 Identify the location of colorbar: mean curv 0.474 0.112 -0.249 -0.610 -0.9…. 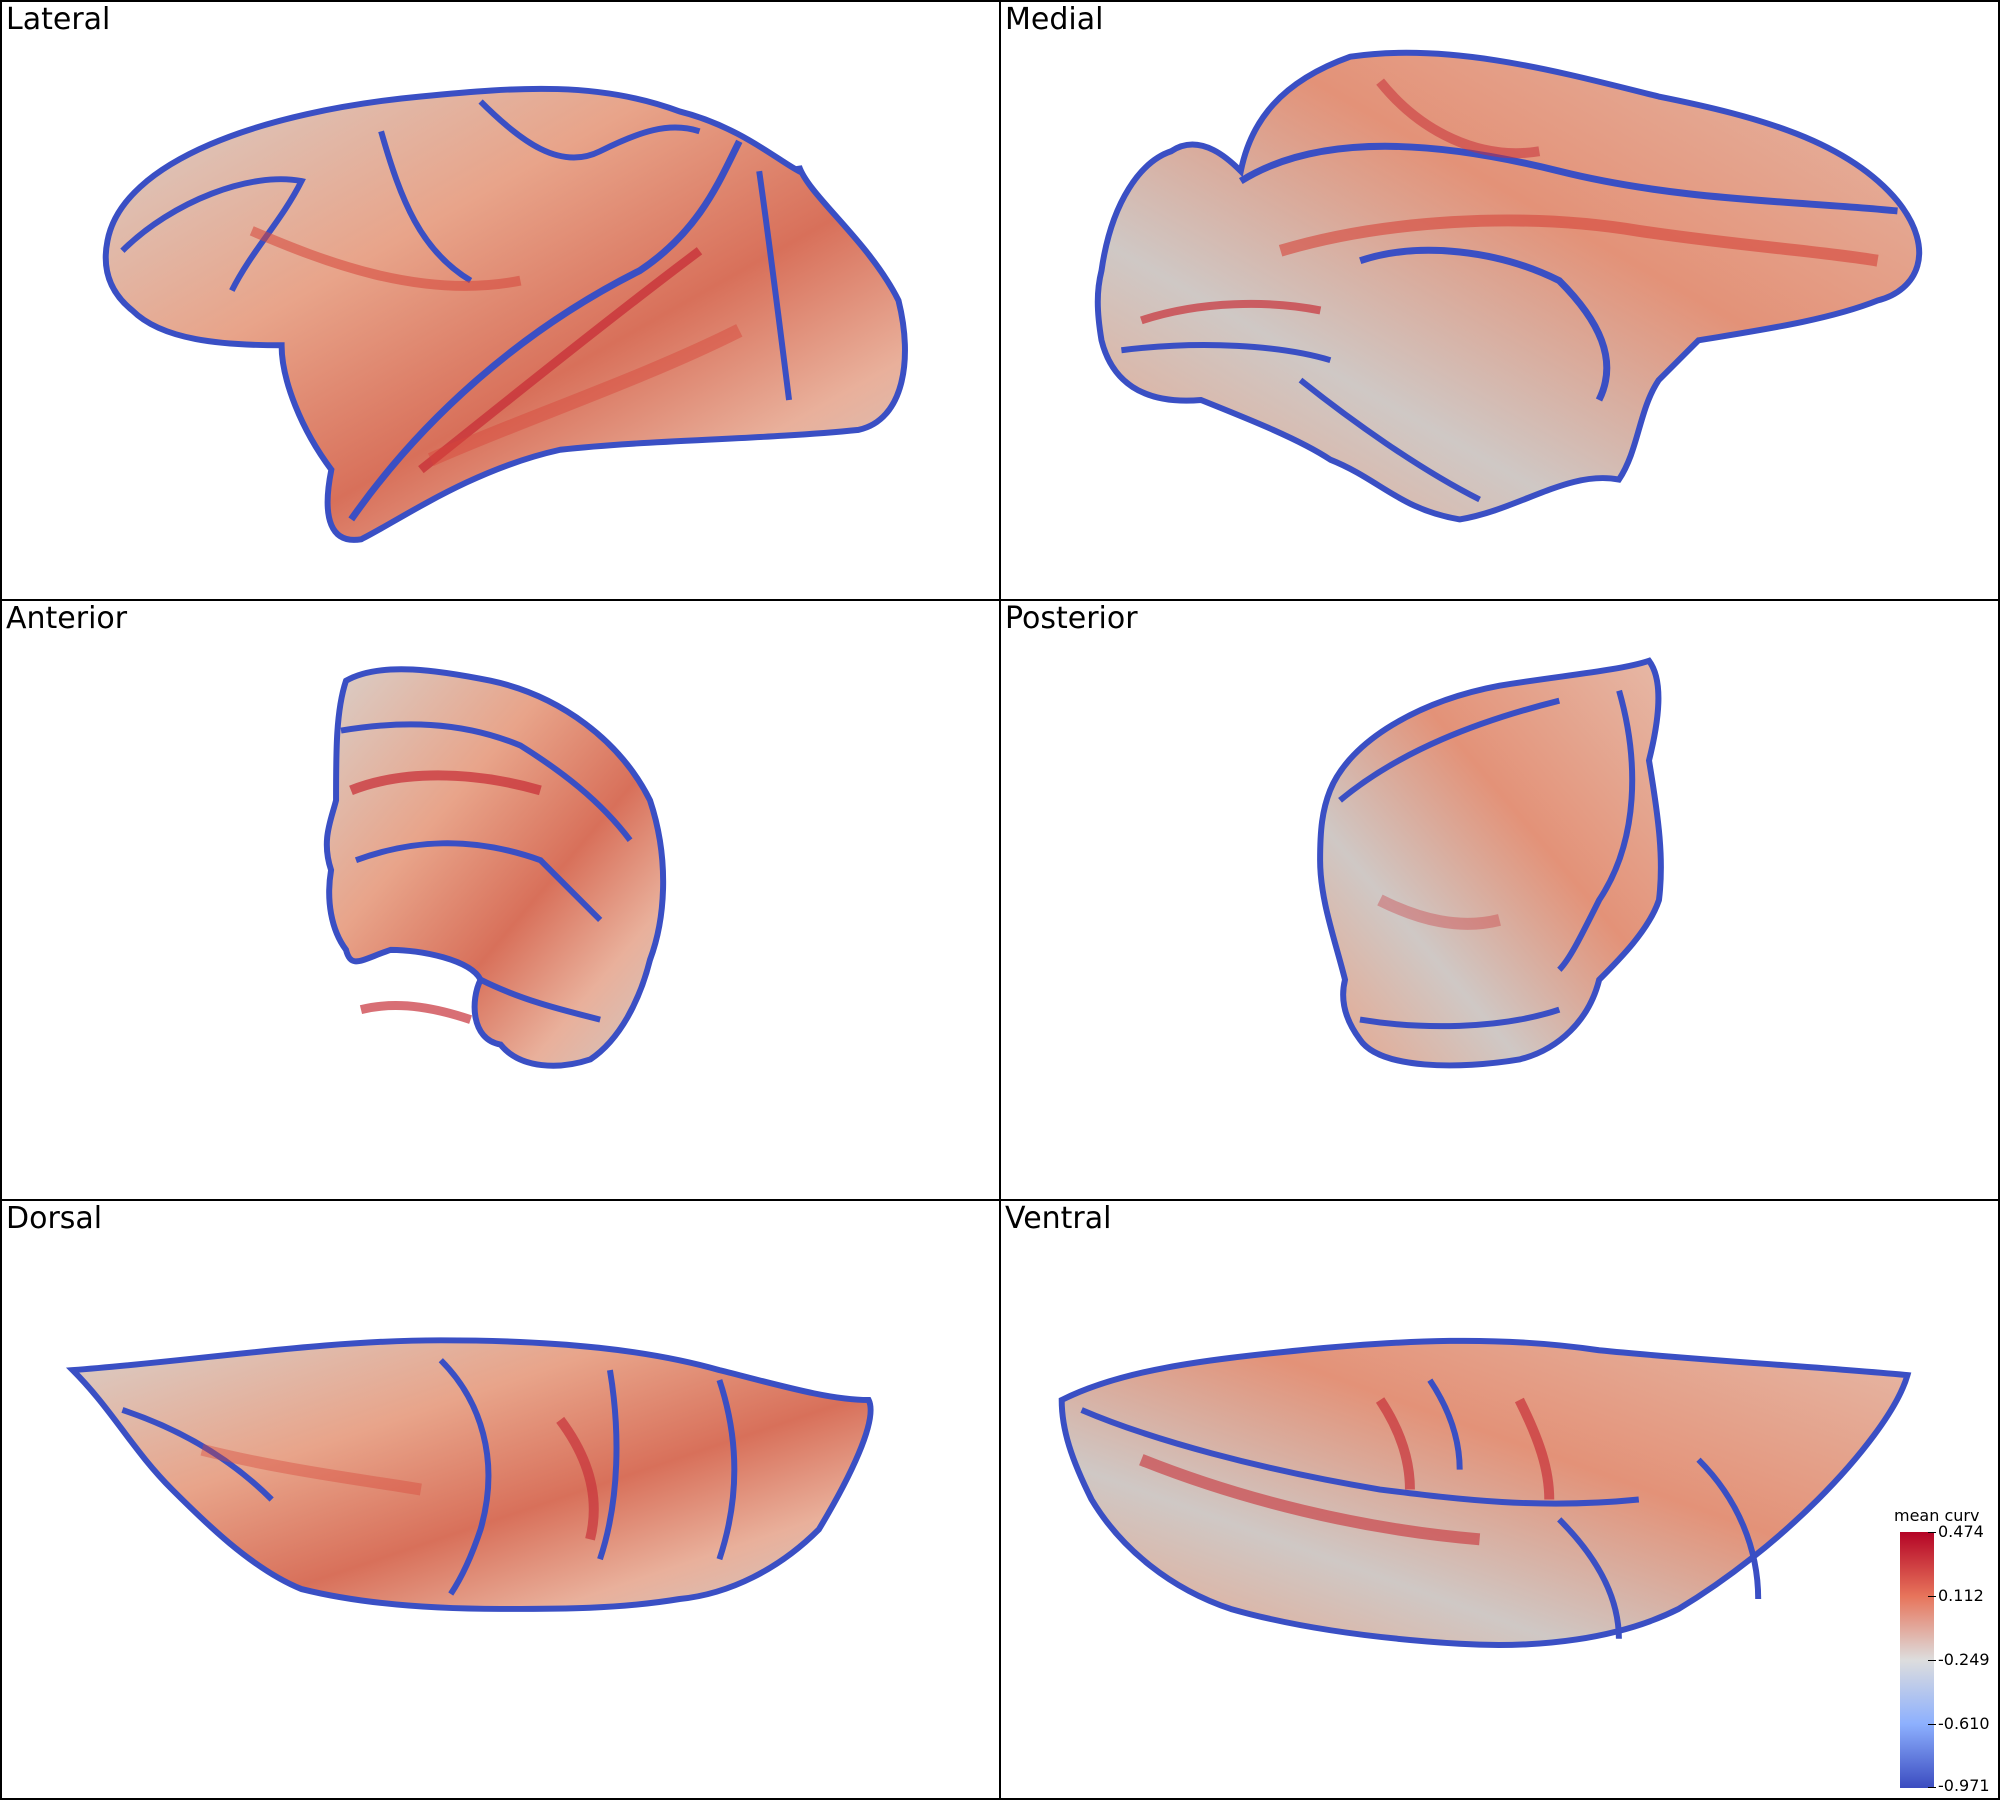
(1940, 1650).